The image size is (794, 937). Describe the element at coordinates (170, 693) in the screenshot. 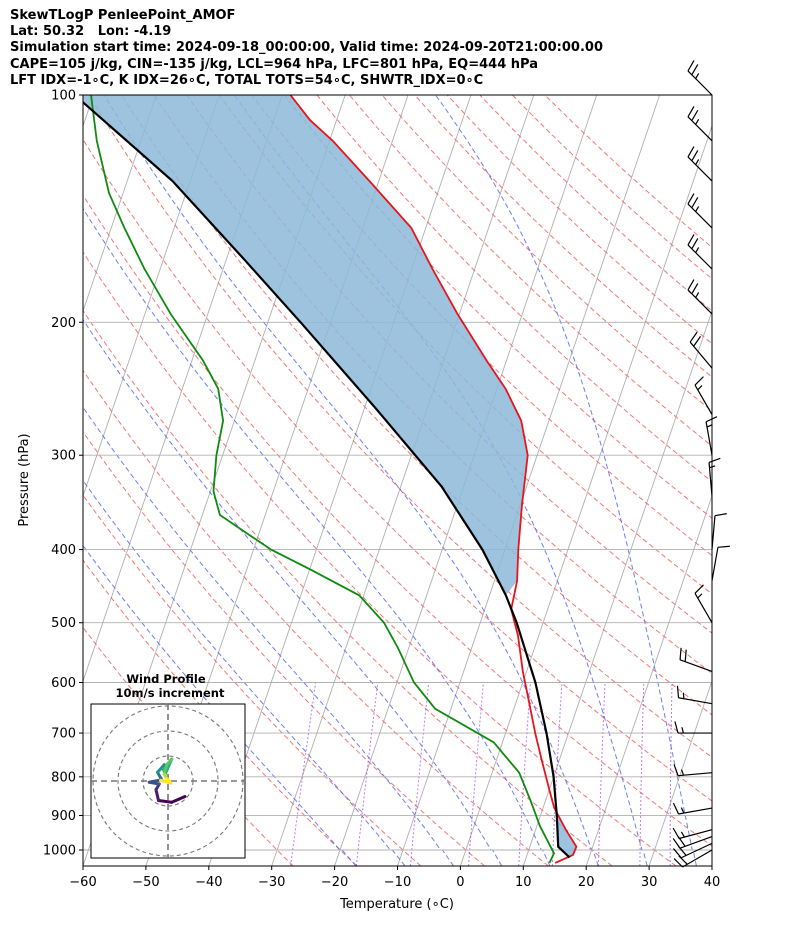

I see `inset-subtitle: 10m/s increment` at that location.